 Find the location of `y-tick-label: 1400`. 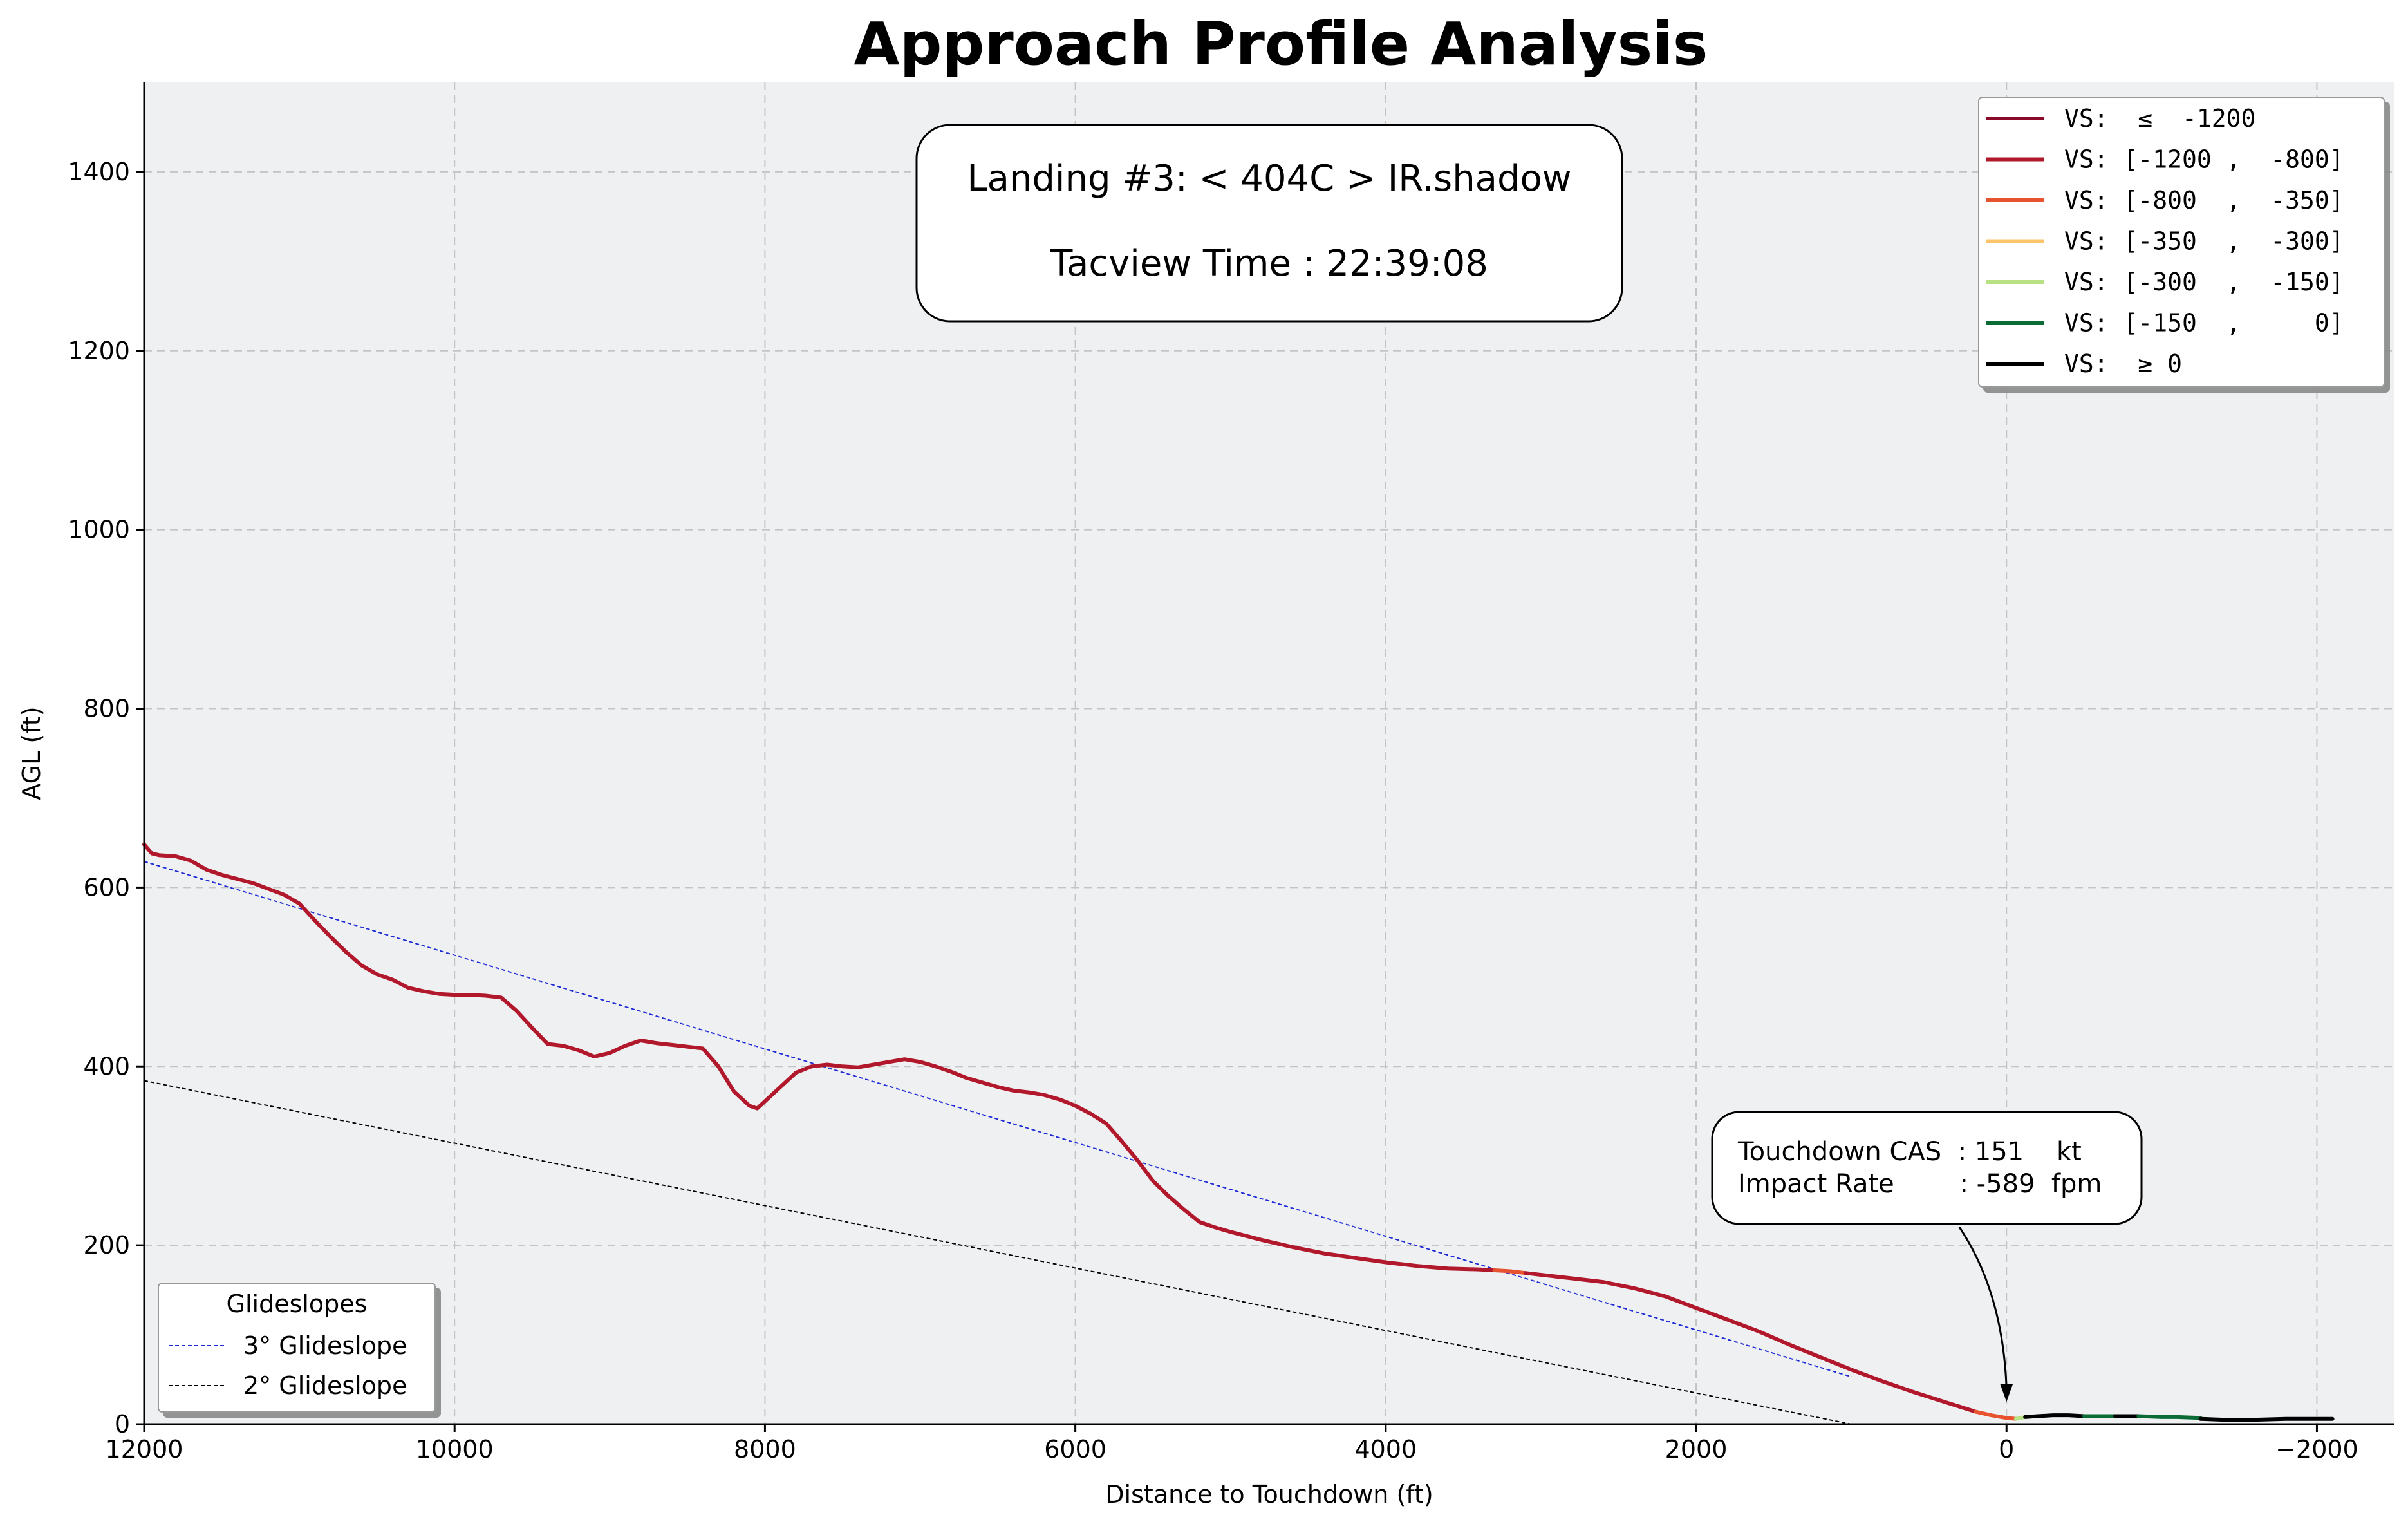

y-tick-label: 1400 is located at coordinates (99, 172).